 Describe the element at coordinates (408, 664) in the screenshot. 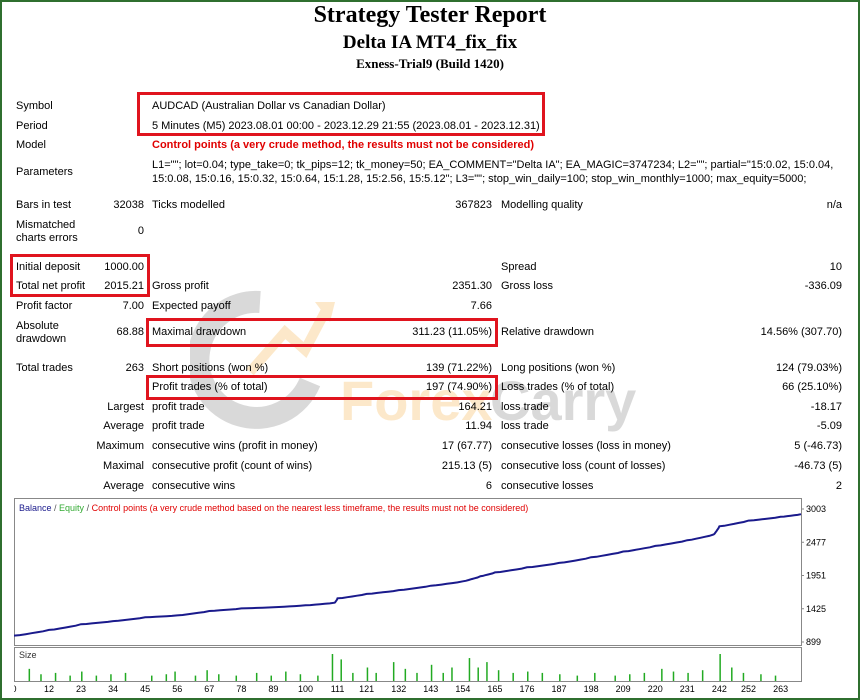

I see `size-plot-area` at that location.